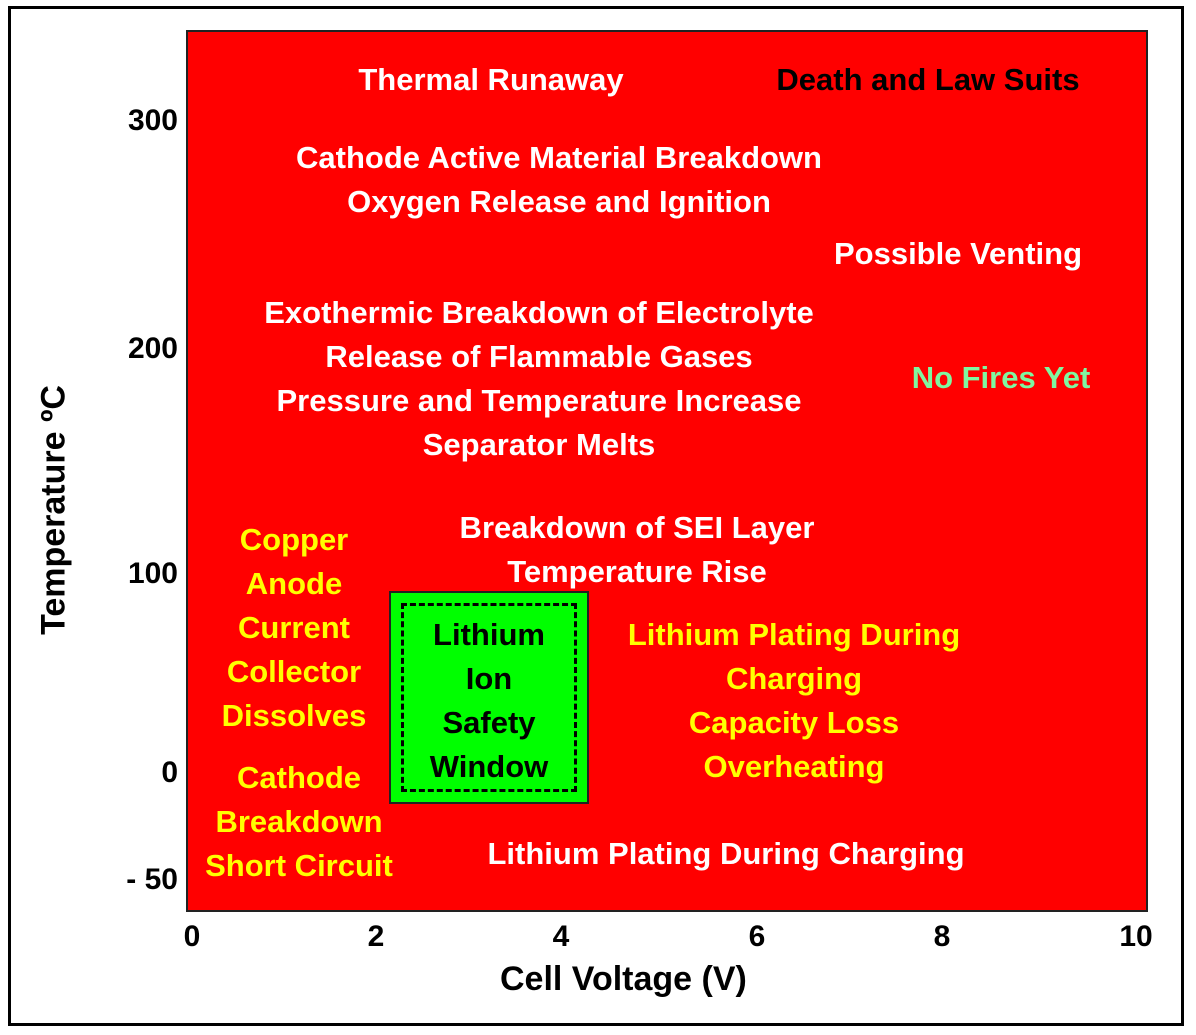  What do you see at coordinates (637, 549) in the screenshot?
I see `sei-breakdown-label: Breakdown of SEI Layer Temperature Rise` at bounding box center [637, 549].